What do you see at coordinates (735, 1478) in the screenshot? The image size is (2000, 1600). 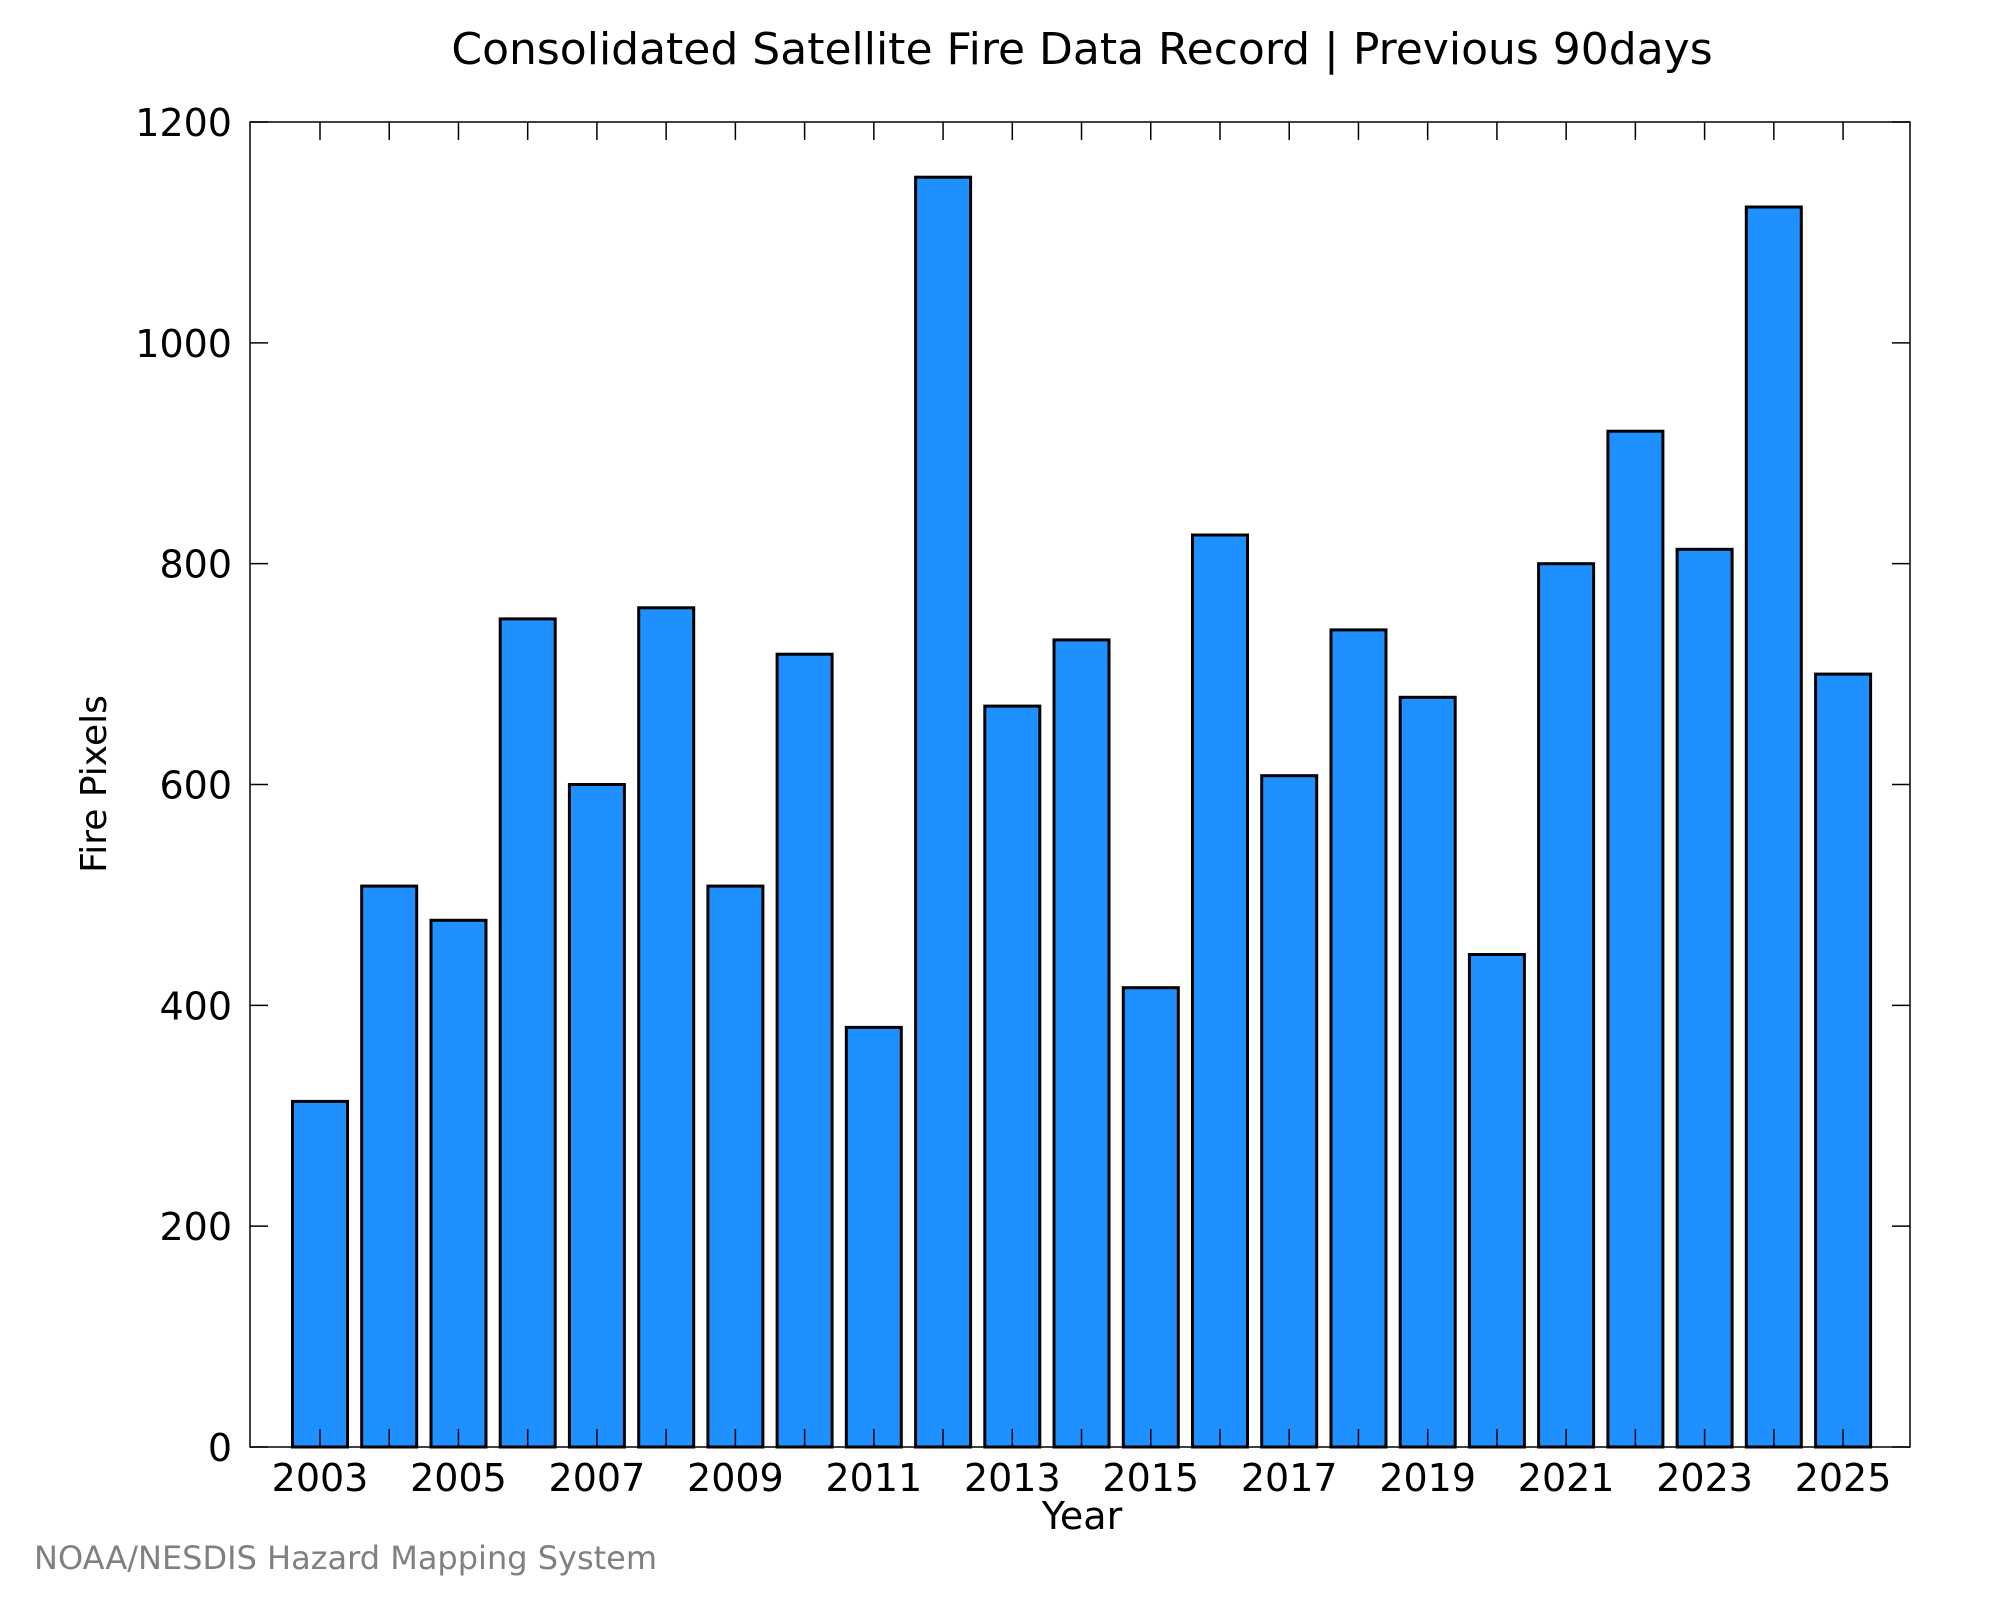 I see `x-tick-label: 2009` at bounding box center [735, 1478].